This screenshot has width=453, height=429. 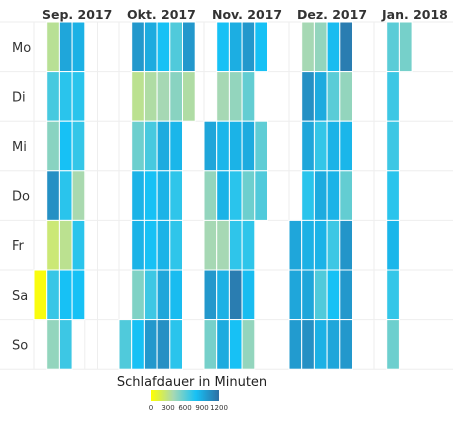 I want to click on month-label: Nov. 2017, so click(x=247, y=14).